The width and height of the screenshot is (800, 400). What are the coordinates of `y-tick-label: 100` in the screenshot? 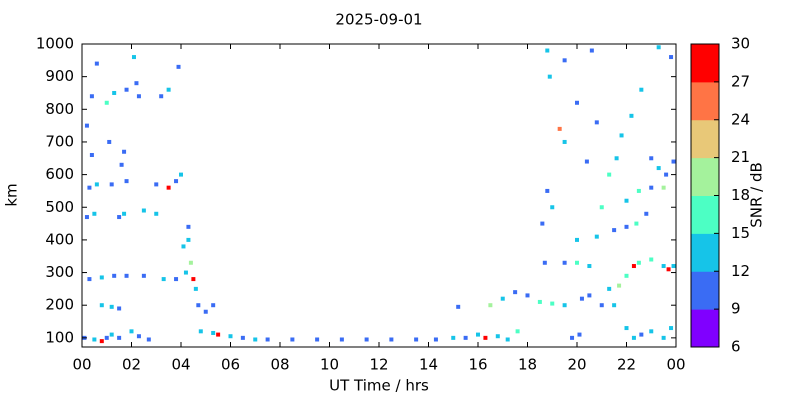 It's located at (59, 337).